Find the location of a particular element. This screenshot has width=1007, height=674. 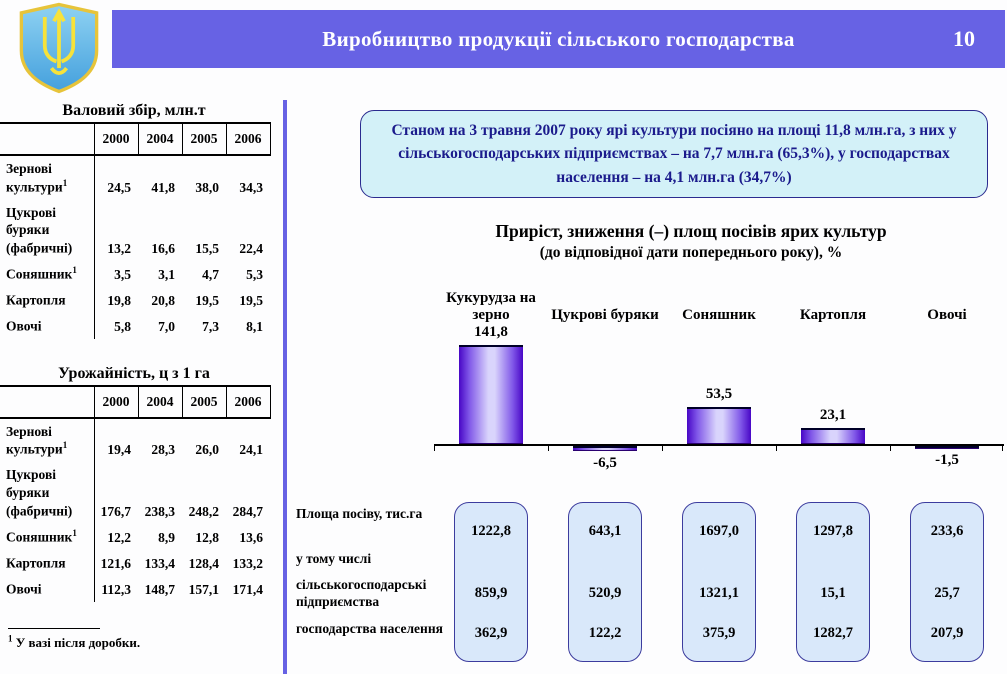

page-number: 10 is located at coordinates (964, 38).